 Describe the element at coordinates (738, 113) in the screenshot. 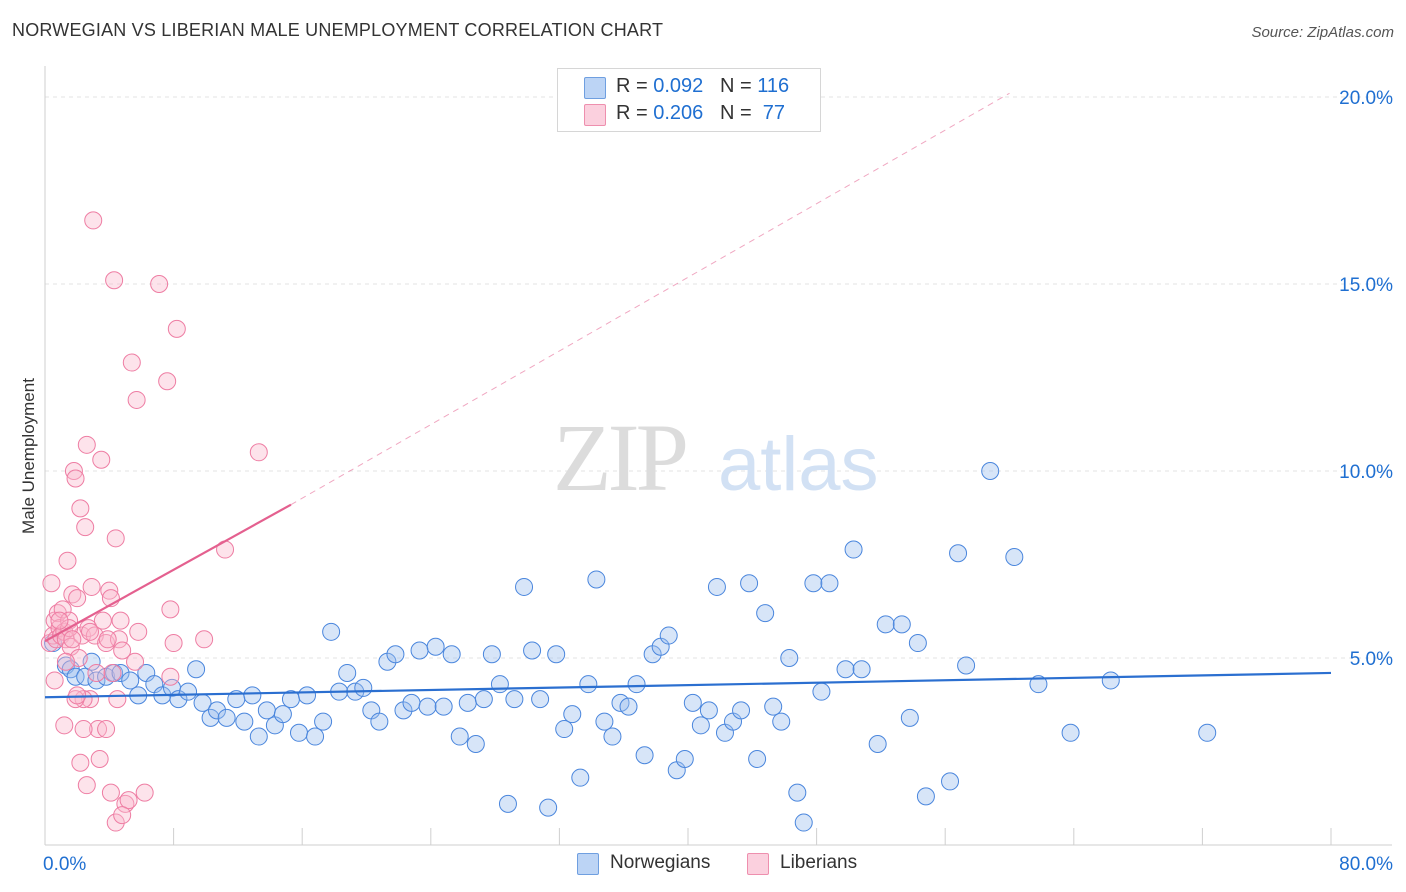

I see `n-label: N =` at that location.